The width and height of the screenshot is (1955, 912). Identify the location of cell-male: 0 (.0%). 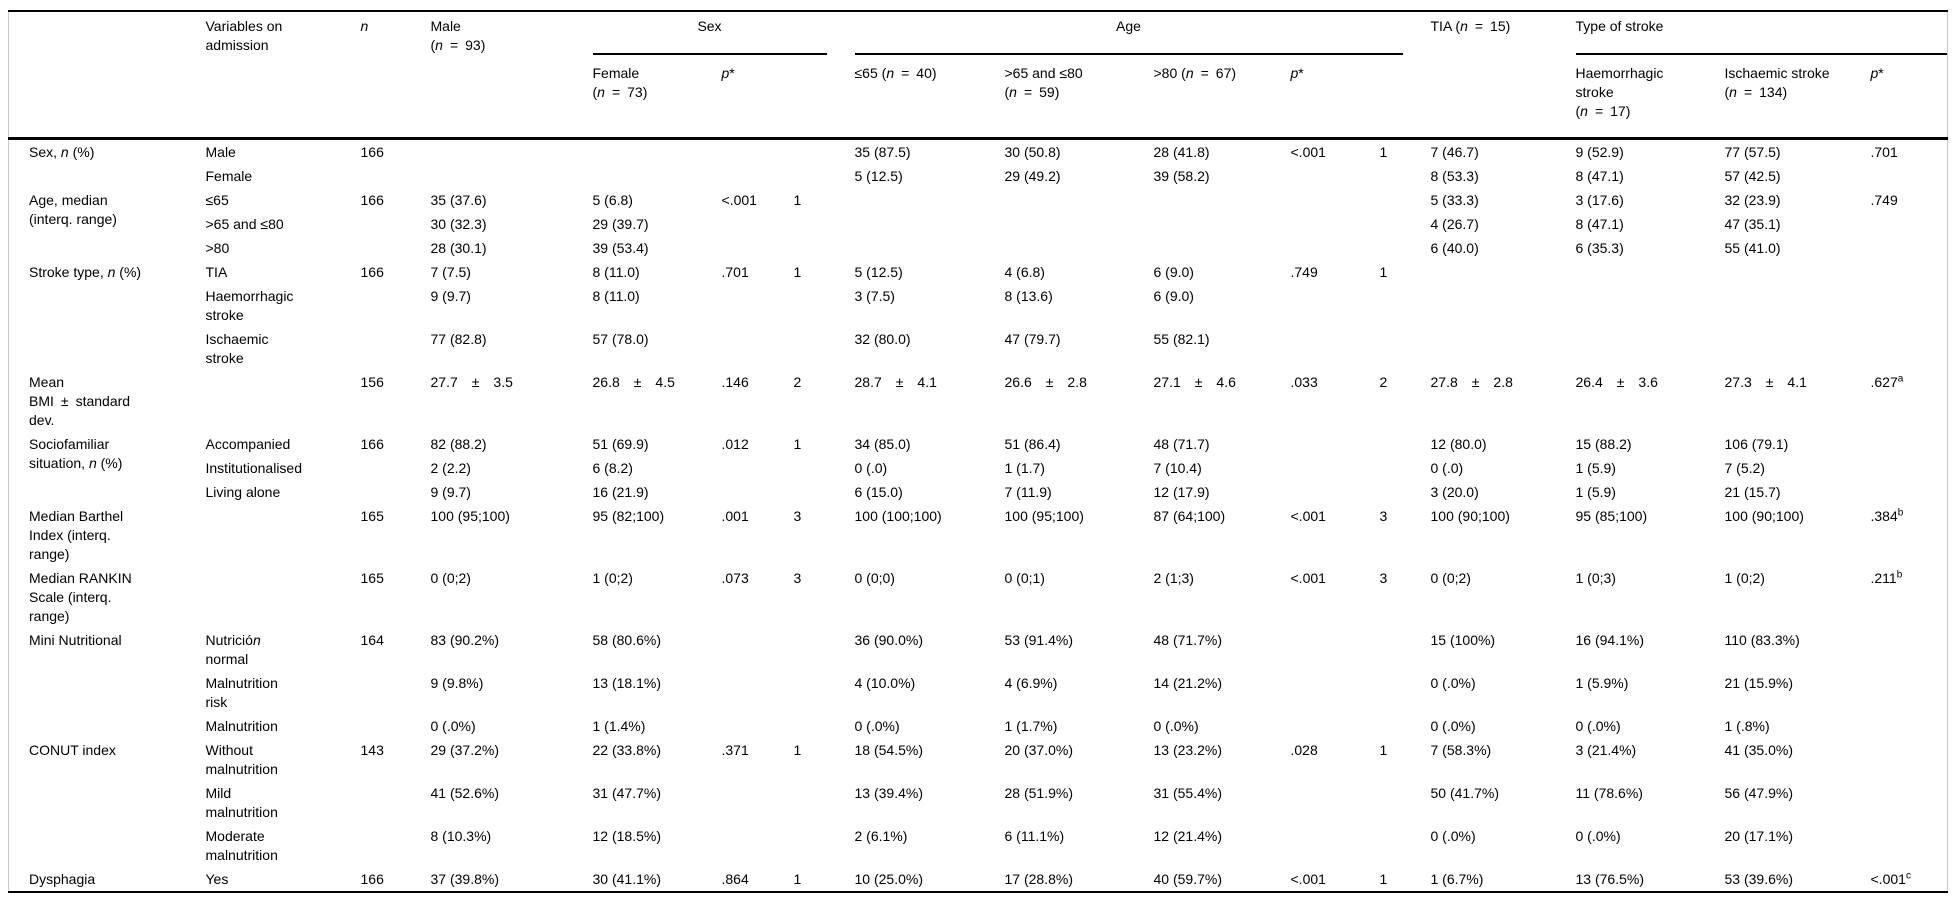
(453, 725).